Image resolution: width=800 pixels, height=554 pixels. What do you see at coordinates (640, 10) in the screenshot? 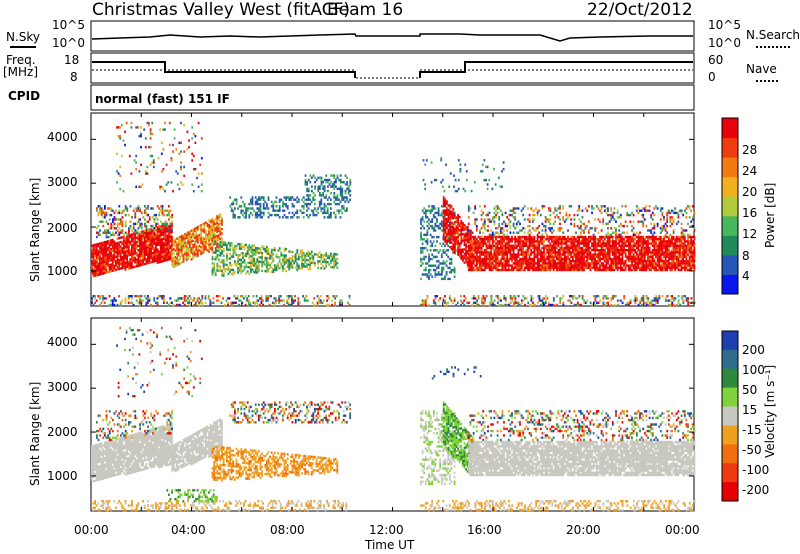
I see `date-label: 22/Oct/2012` at bounding box center [640, 10].